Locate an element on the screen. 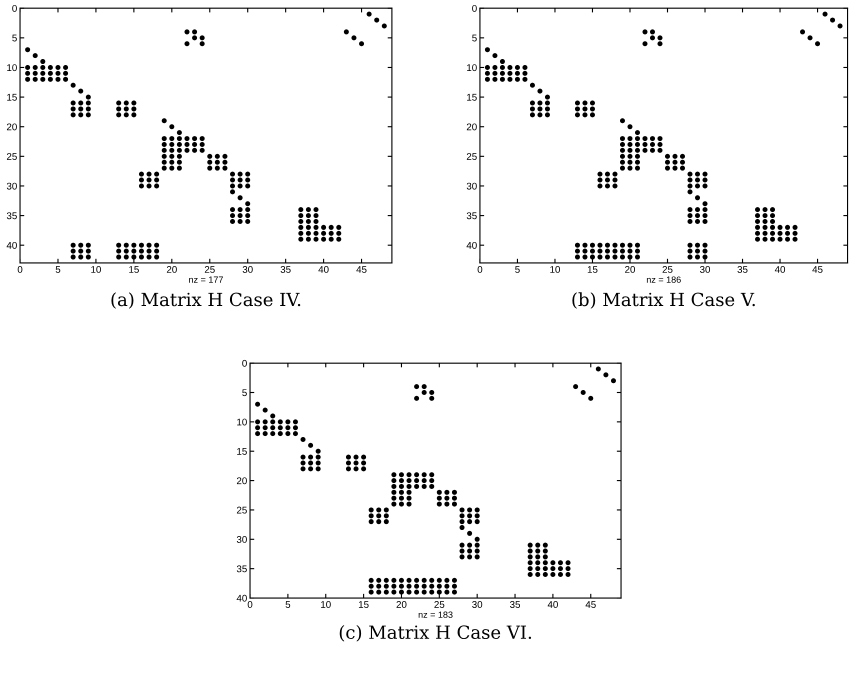 The width and height of the screenshot is (849, 697). x-axis-title: nz = 177 is located at coordinates (206, 279).